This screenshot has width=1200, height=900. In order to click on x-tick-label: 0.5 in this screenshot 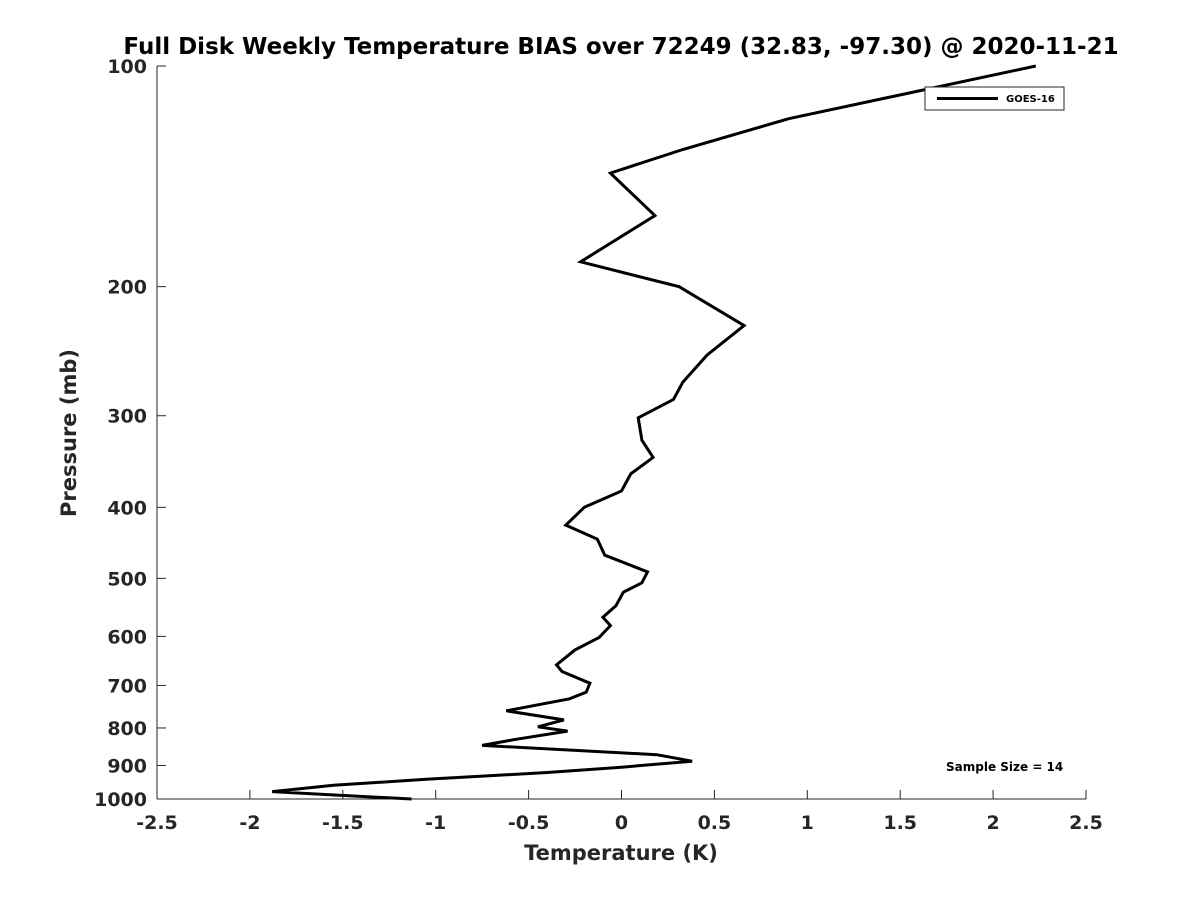, I will do `click(715, 823)`.